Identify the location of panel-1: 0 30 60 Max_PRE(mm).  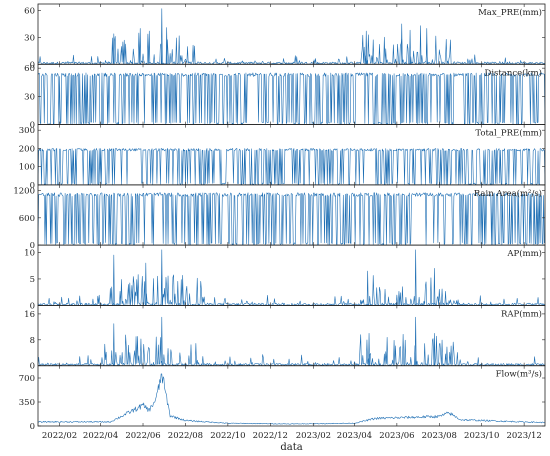
(285, 36).